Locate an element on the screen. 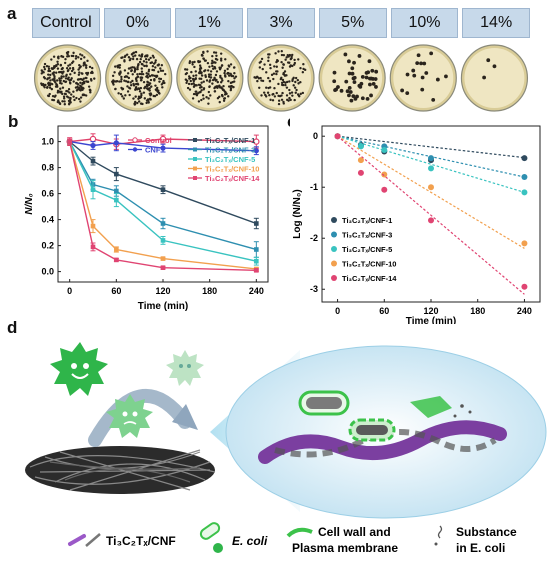 The height and width of the screenshot is (566, 554). x-tick-label: 120 is located at coordinates (430, 311).